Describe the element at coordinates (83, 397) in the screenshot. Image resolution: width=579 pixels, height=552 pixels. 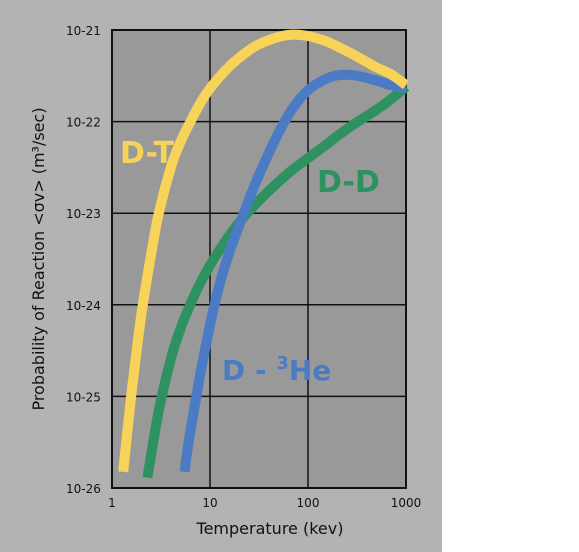
I see `y-tick-label: 10-25` at that location.